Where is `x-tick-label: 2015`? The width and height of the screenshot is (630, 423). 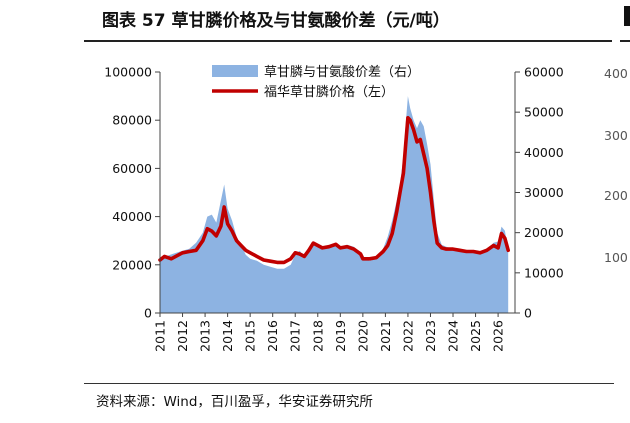 x-tick-label: 2015 is located at coordinates (250, 336).